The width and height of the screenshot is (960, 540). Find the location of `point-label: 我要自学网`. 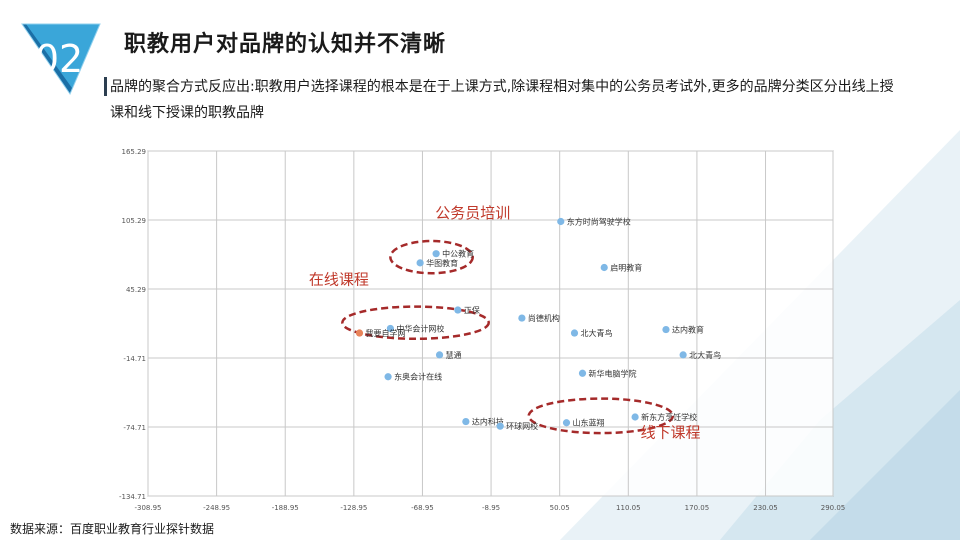

point-label: 我要自学网 is located at coordinates (386, 333).